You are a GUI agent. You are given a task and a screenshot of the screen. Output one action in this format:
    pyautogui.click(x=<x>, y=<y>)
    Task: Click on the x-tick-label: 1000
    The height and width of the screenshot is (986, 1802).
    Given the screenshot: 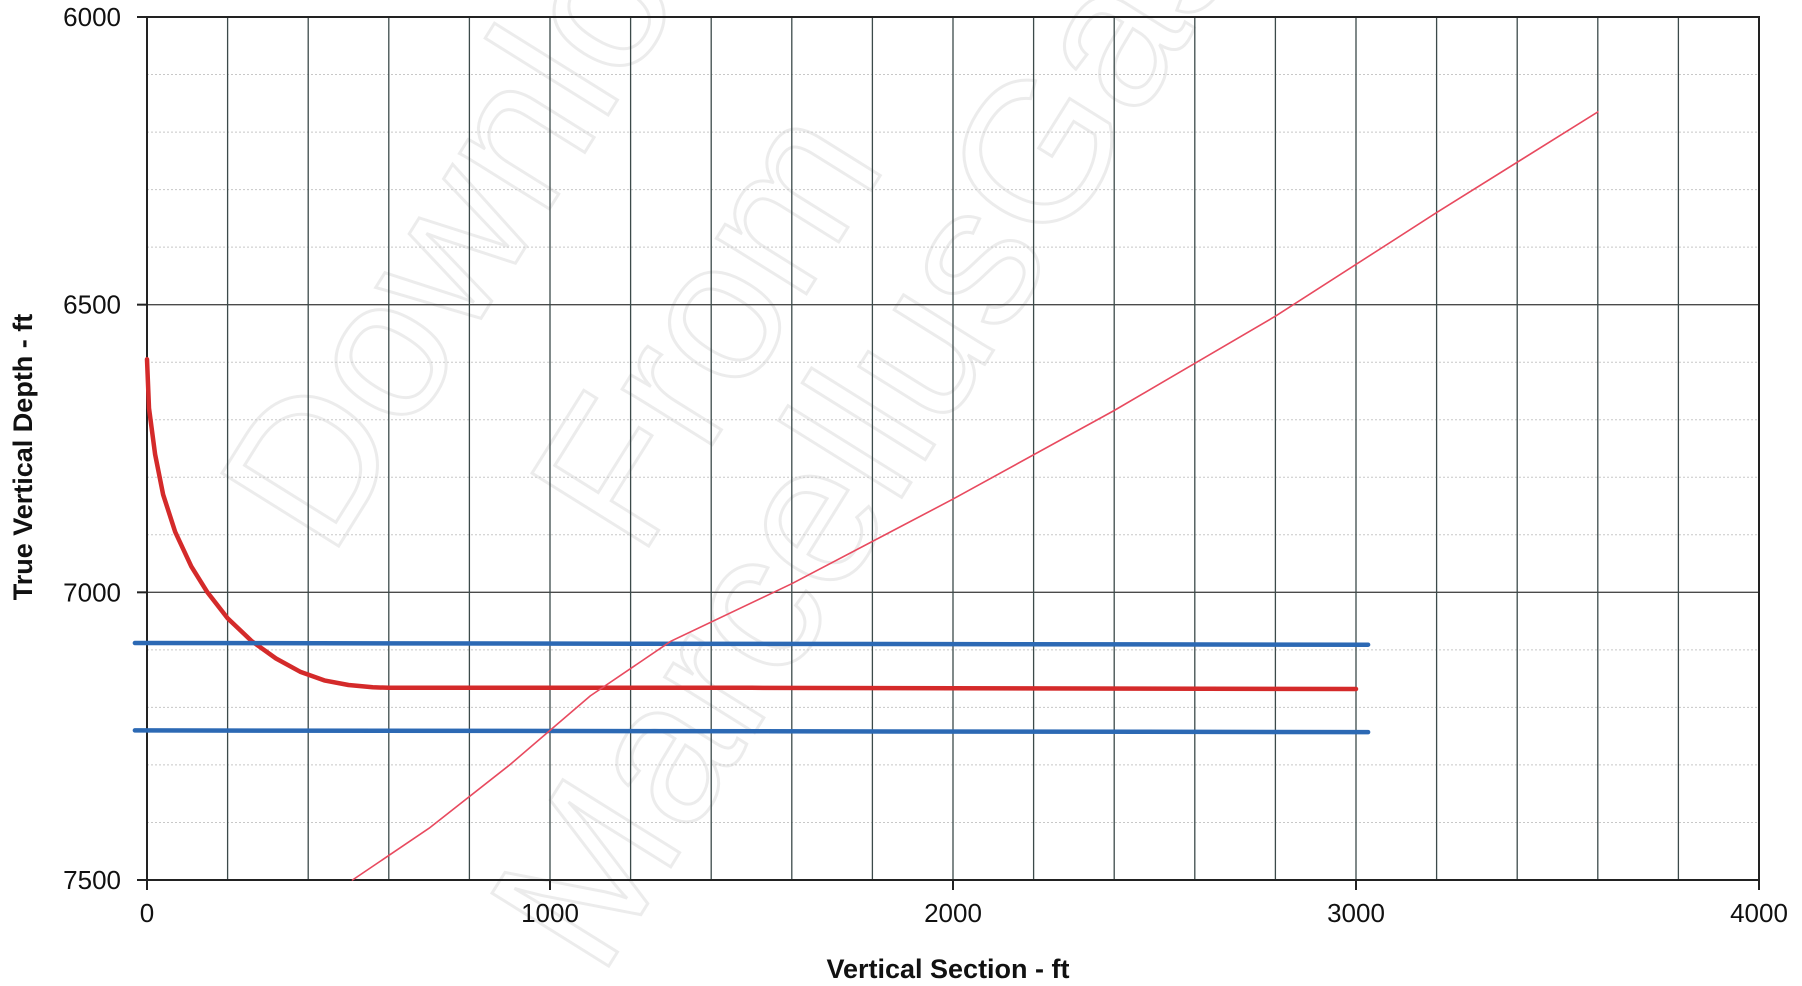 What is the action you would take?
    pyautogui.click(x=550, y=913)
    